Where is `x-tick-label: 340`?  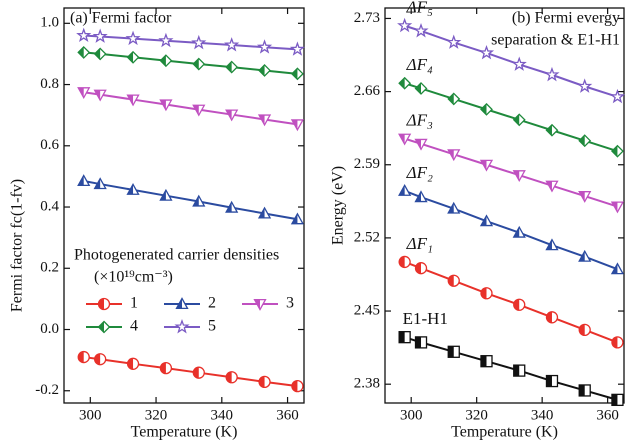
x-tick-label: 340 is located at coordinates (542, 415).